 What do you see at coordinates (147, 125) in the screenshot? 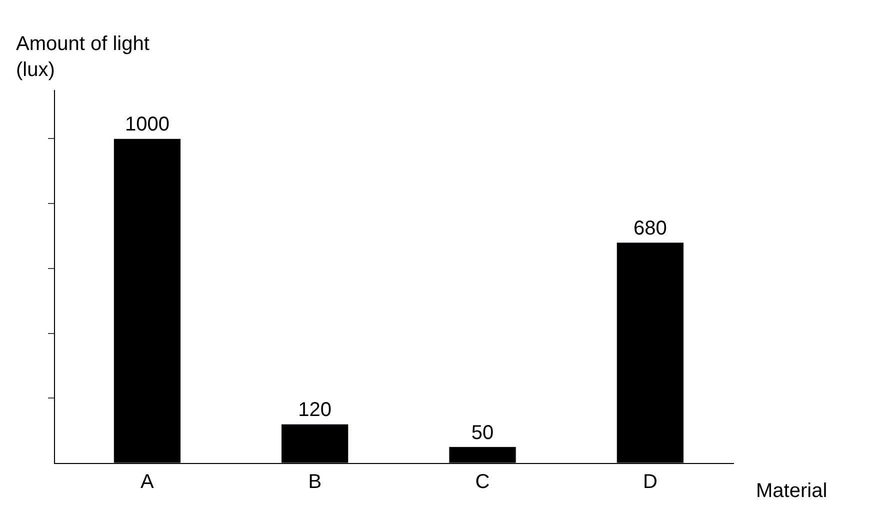
I see `data-label: 1000` at bounding box center [147, 125].